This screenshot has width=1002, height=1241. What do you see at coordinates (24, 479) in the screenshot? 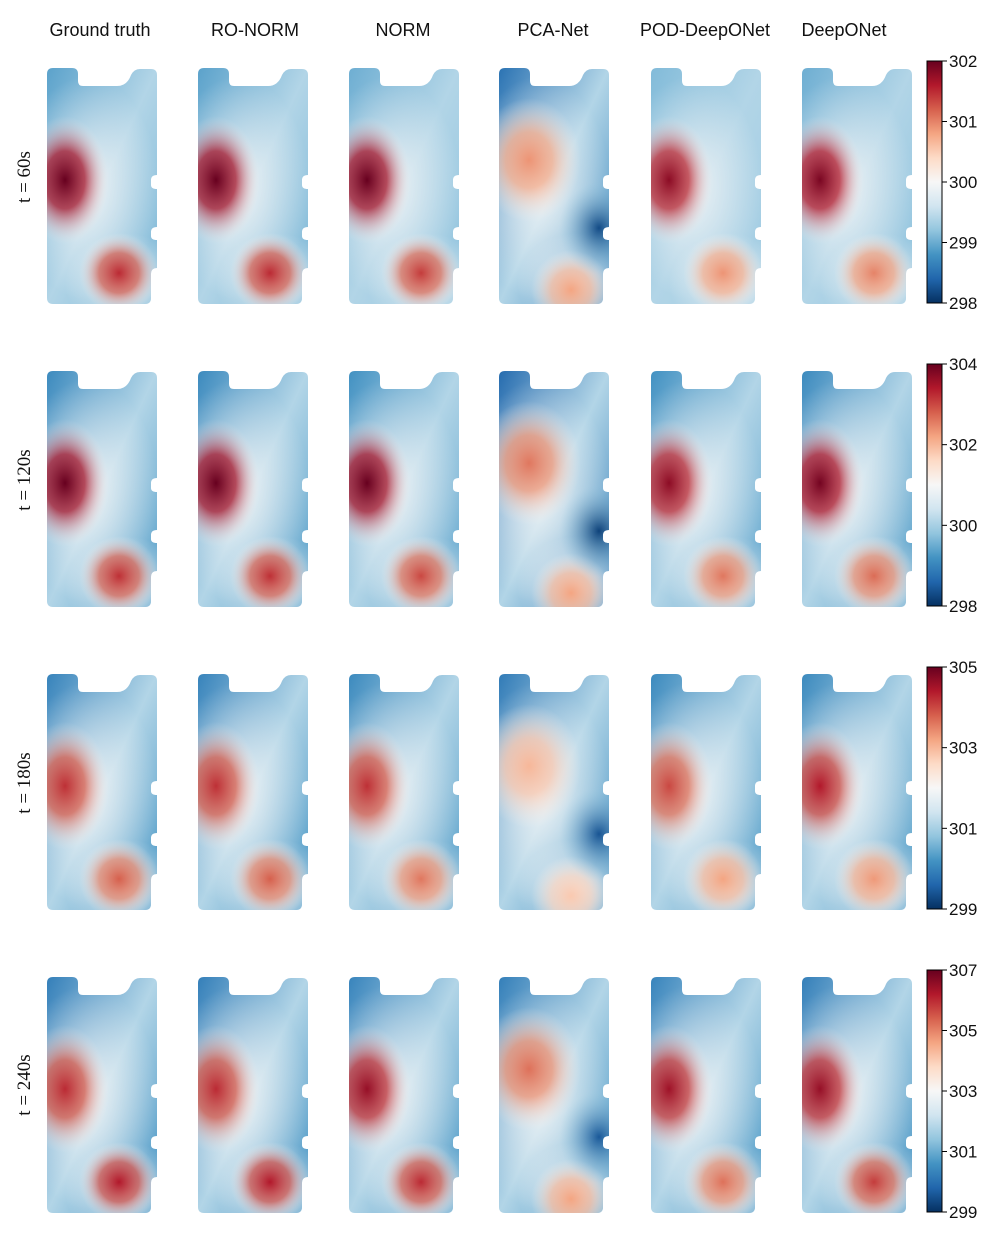
I see `row-title: t = 120s` at bounding box center [24, 479].